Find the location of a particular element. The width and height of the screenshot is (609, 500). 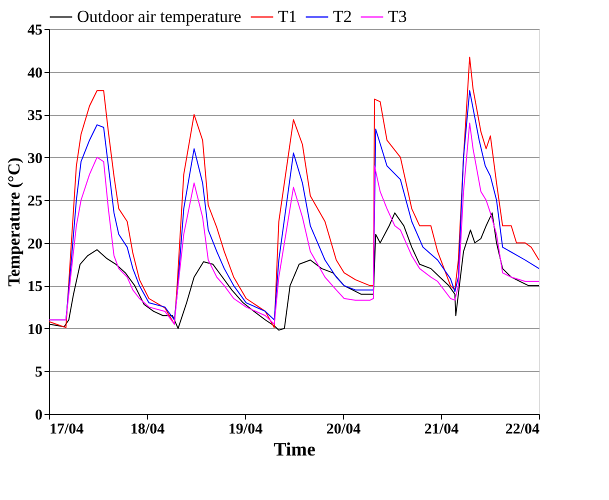

legend-label: Outdoor air temperature is located at coordinates (159, 16).